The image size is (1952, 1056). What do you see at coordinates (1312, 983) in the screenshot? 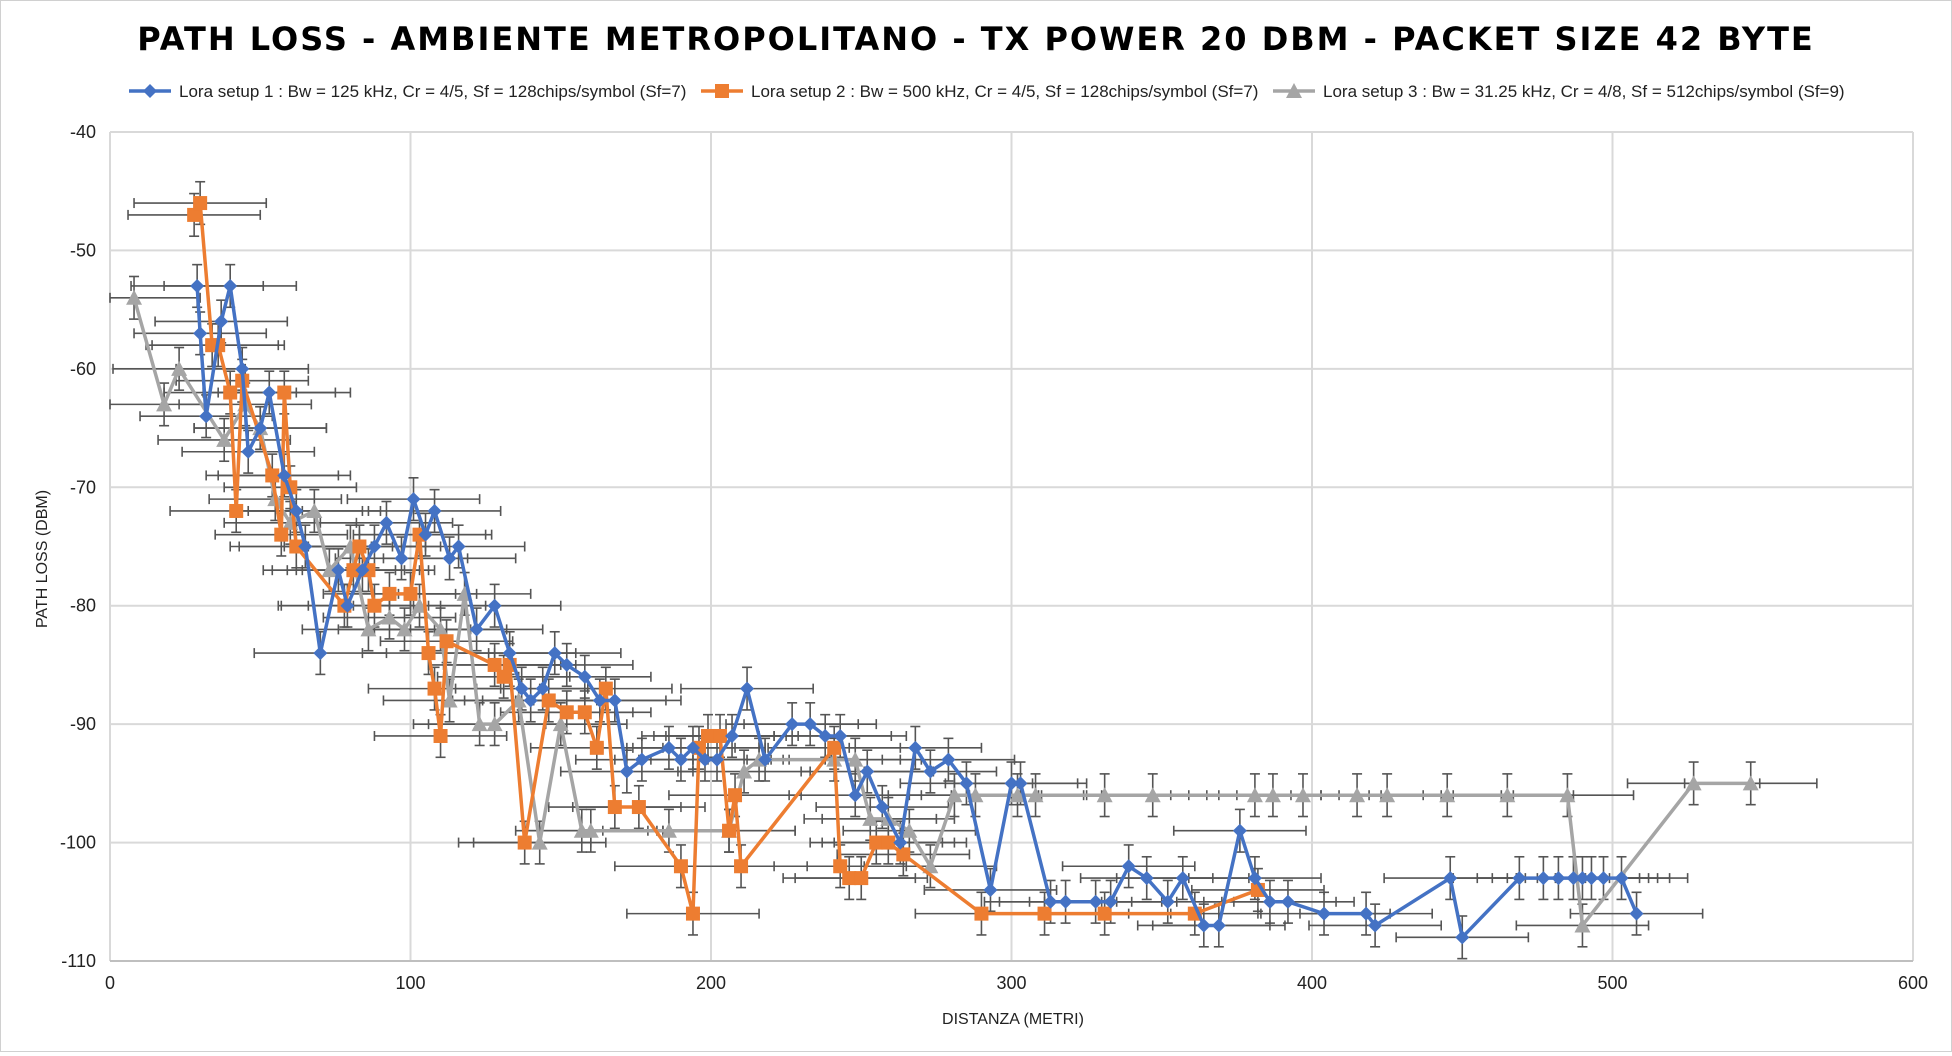
I see `x-tick-label: 400` at bounding box center [1312, 983].